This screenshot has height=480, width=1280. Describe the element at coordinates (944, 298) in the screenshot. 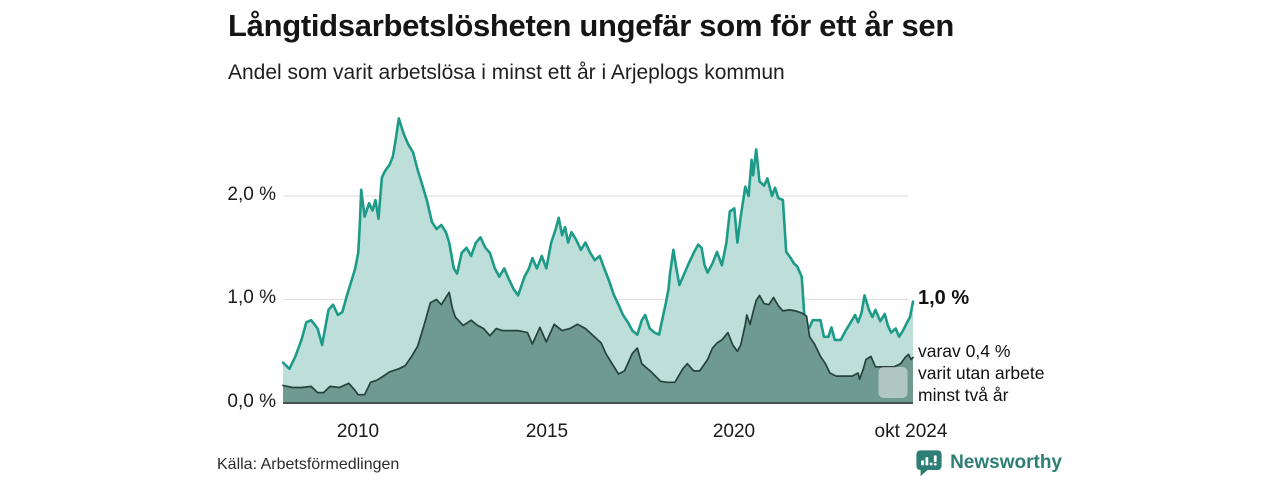

I see `end-value-label: 1,0 %` at that location.